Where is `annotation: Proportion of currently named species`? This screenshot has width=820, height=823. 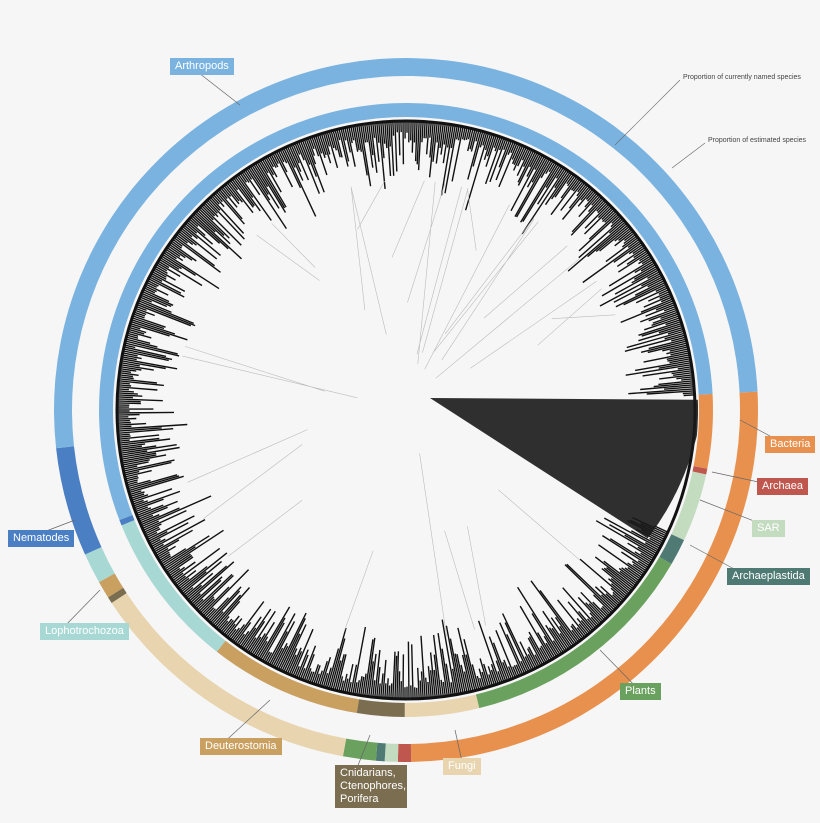
annotation: Proportion of currently named species is located at coordinates (742, 77).